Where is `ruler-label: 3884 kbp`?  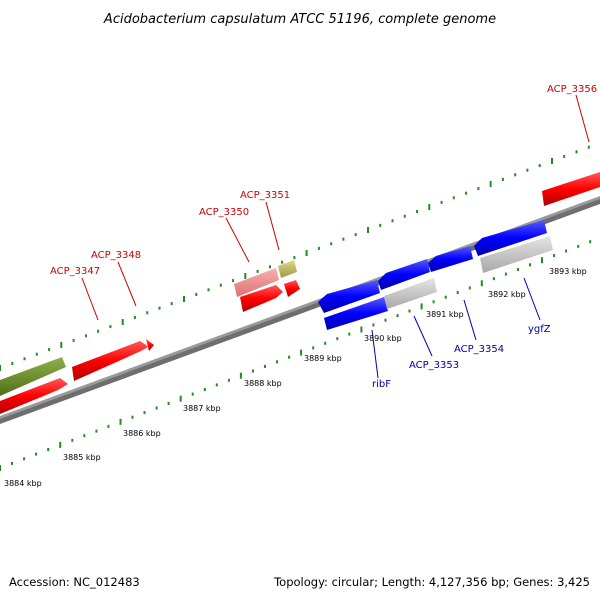
ruler-label: 3884 kbp is located at coordinates (23, 483).